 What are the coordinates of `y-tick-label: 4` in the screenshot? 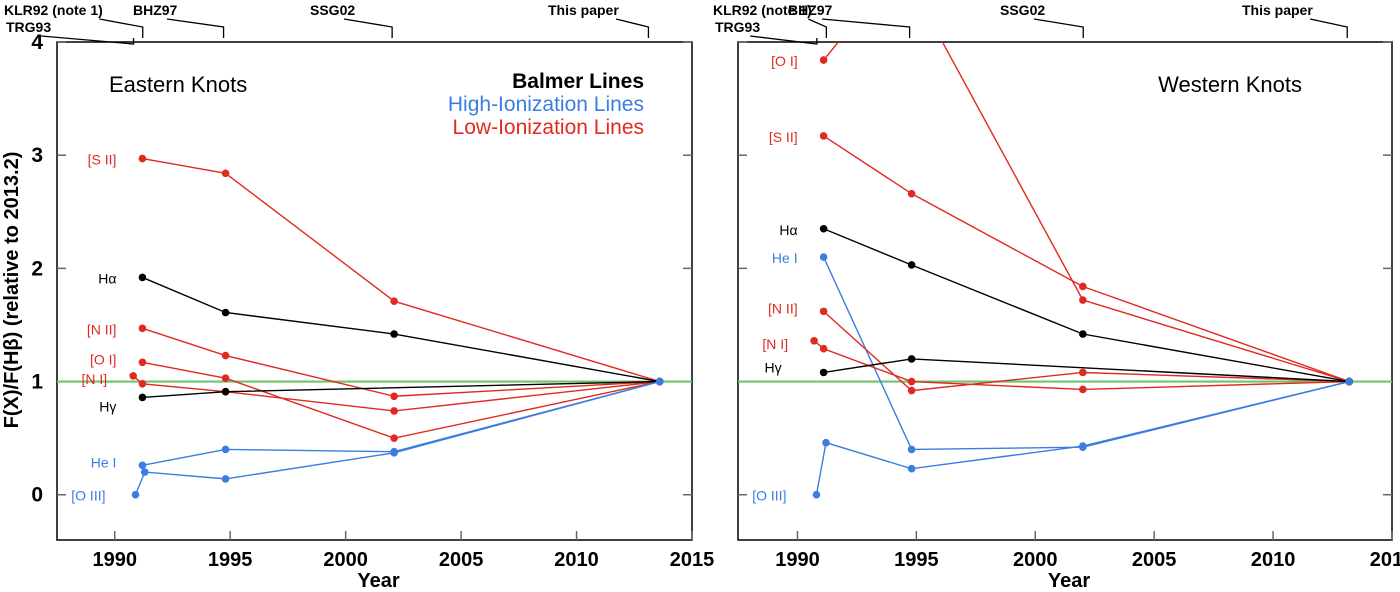 It's located at (37, 42).